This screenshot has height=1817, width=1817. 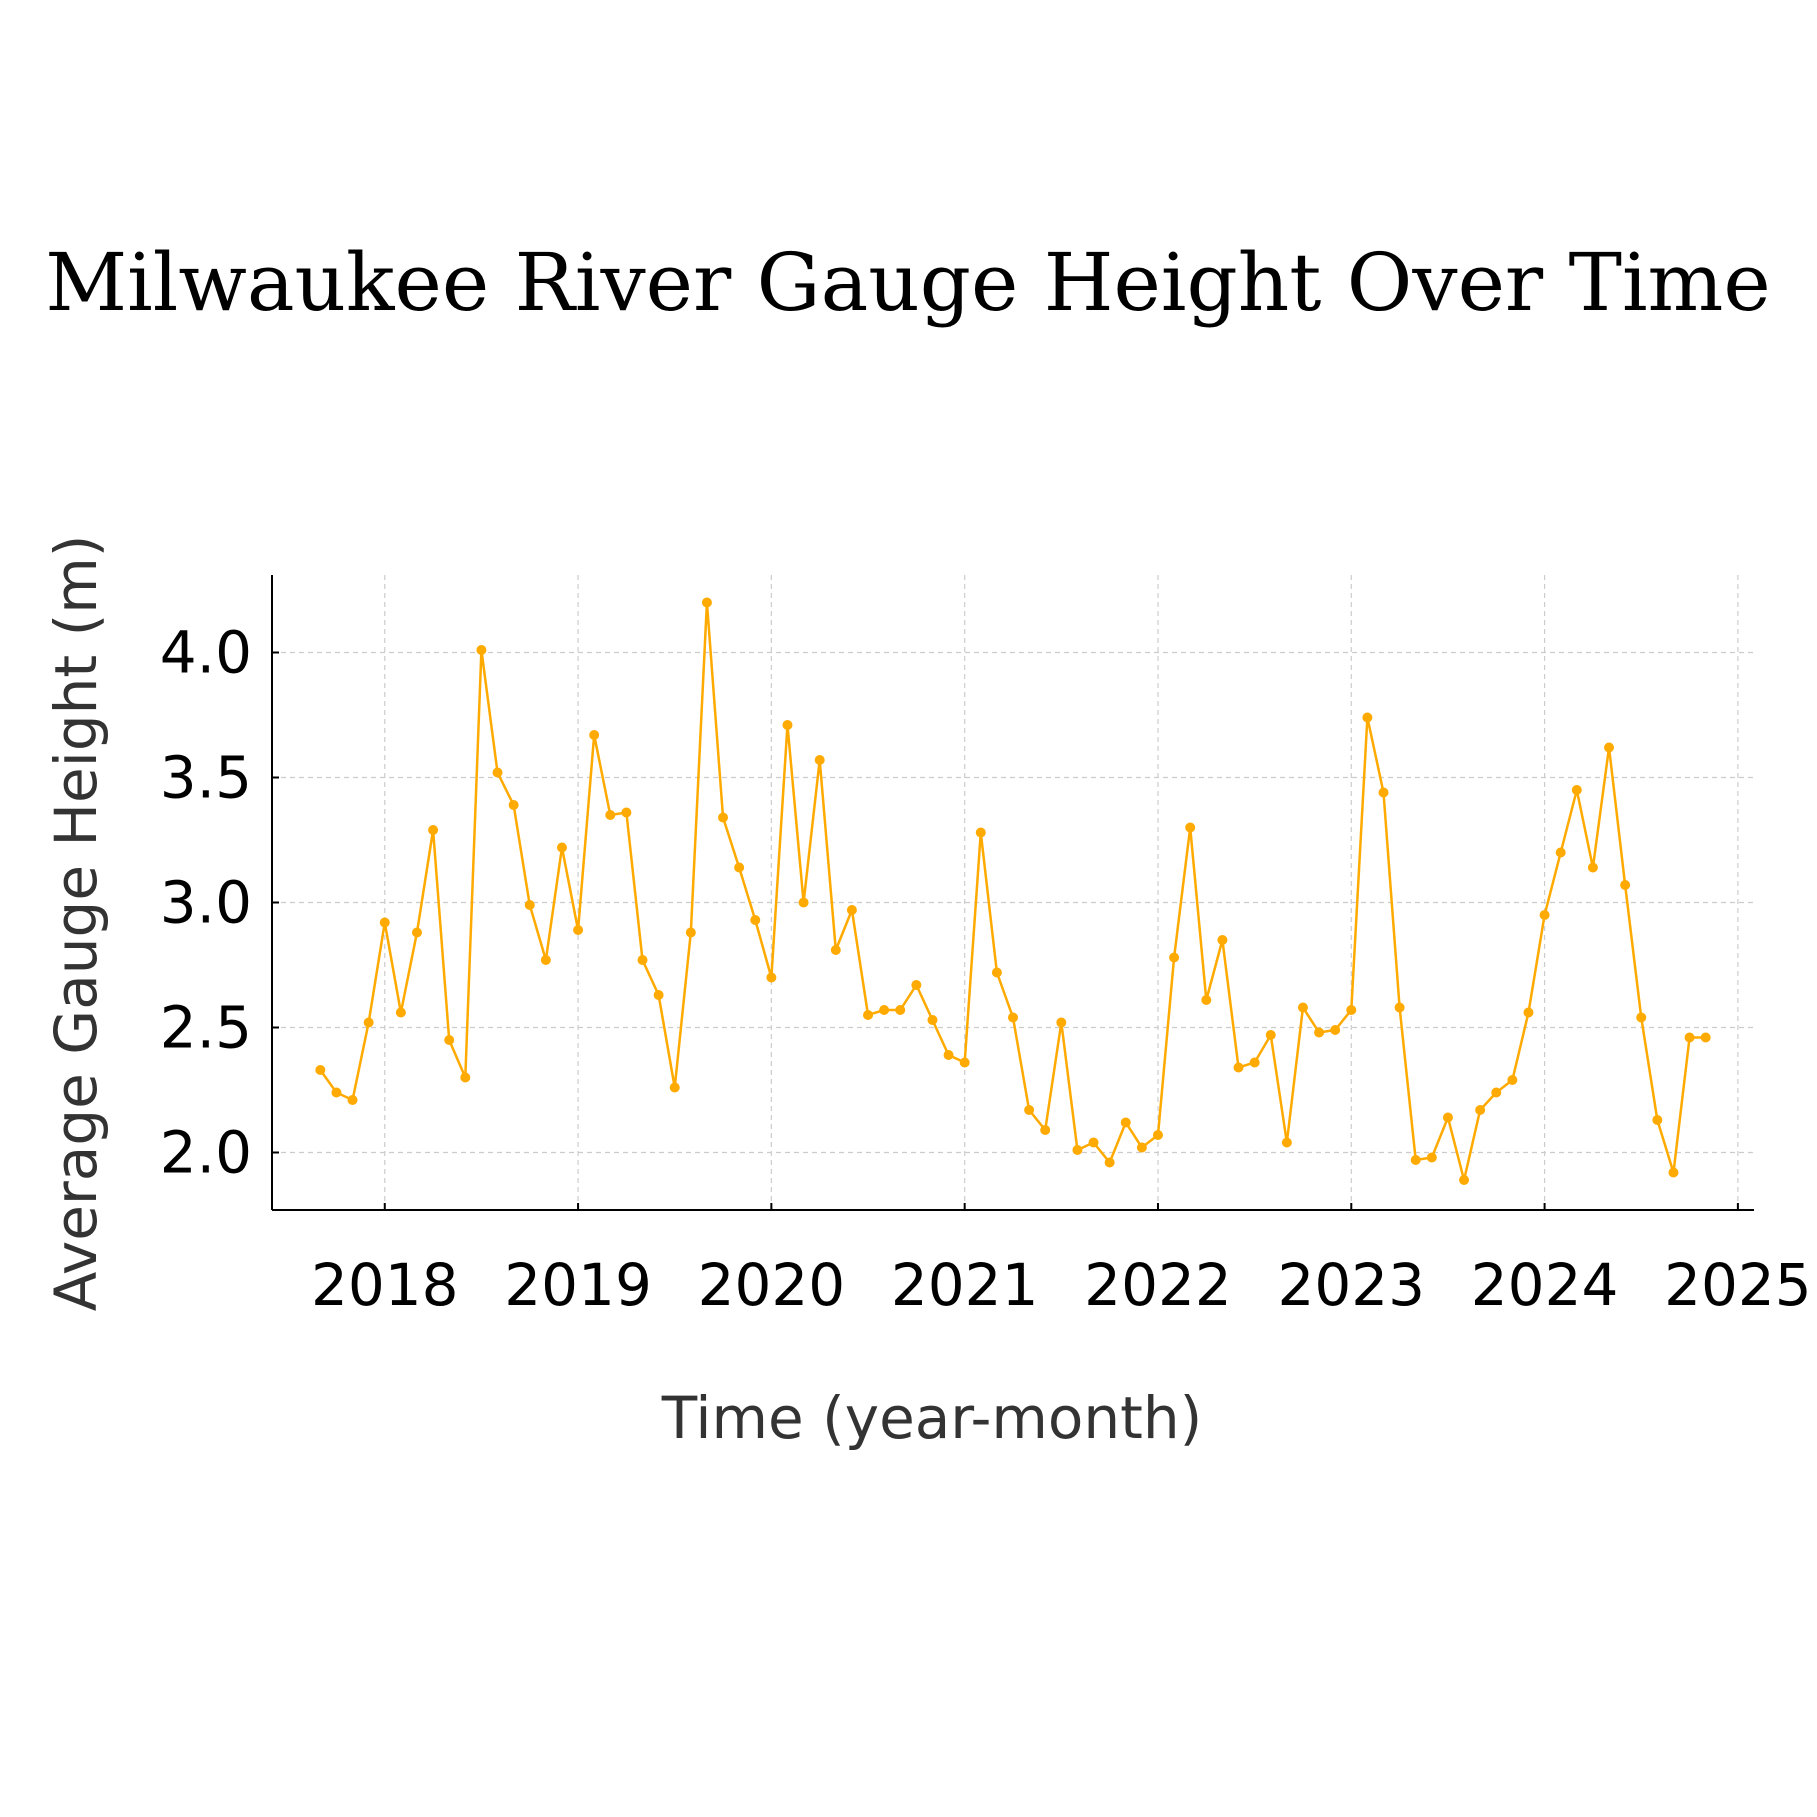 What do you see at coordinates (206, 1153) in the screenshot?
I see `y-tick-label: 2.0` at bounding box center [206, 1153].